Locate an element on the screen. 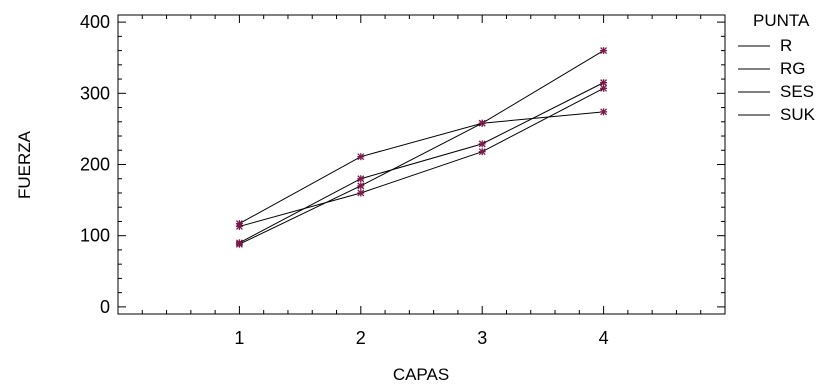 This screenshot has width=835, height=385. y-tick-label: 100 is located at coordinates (95, 236).